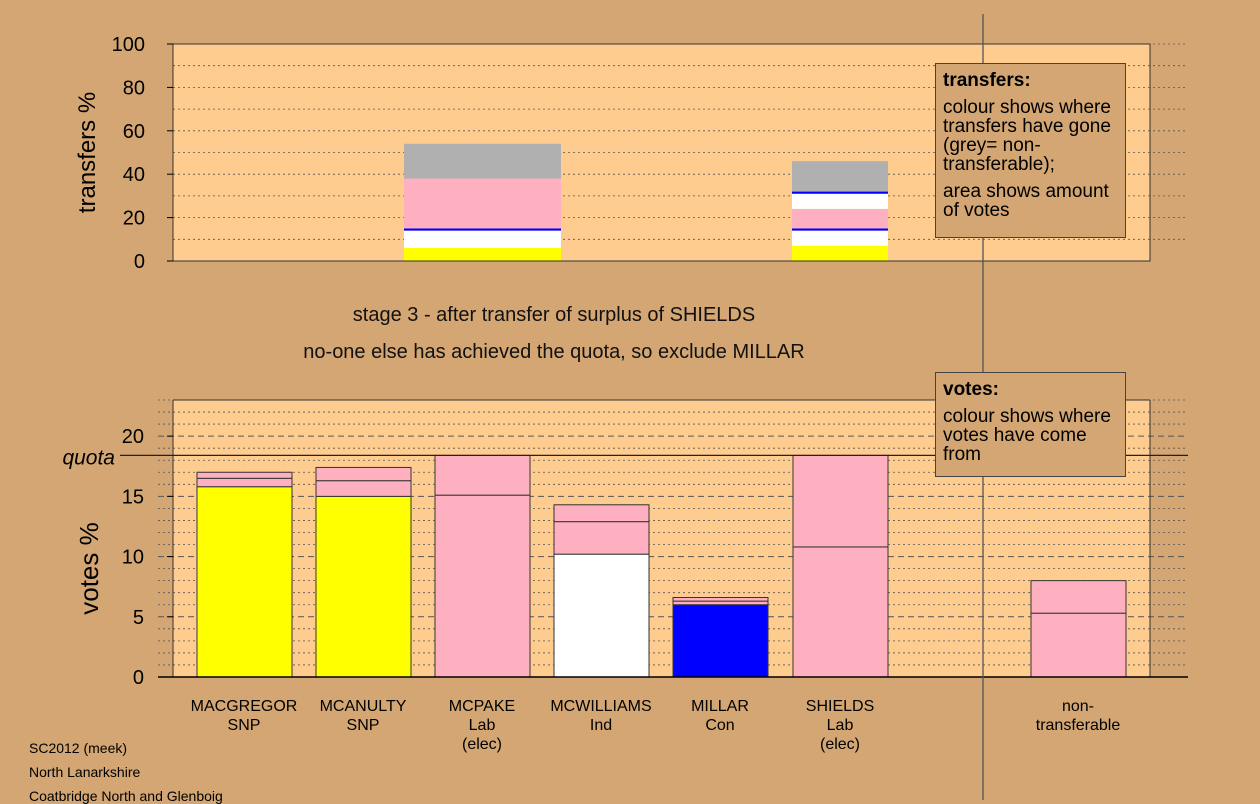 The image size is (1260, 804). I want to click on quota-label: quota, so click(88, 457).